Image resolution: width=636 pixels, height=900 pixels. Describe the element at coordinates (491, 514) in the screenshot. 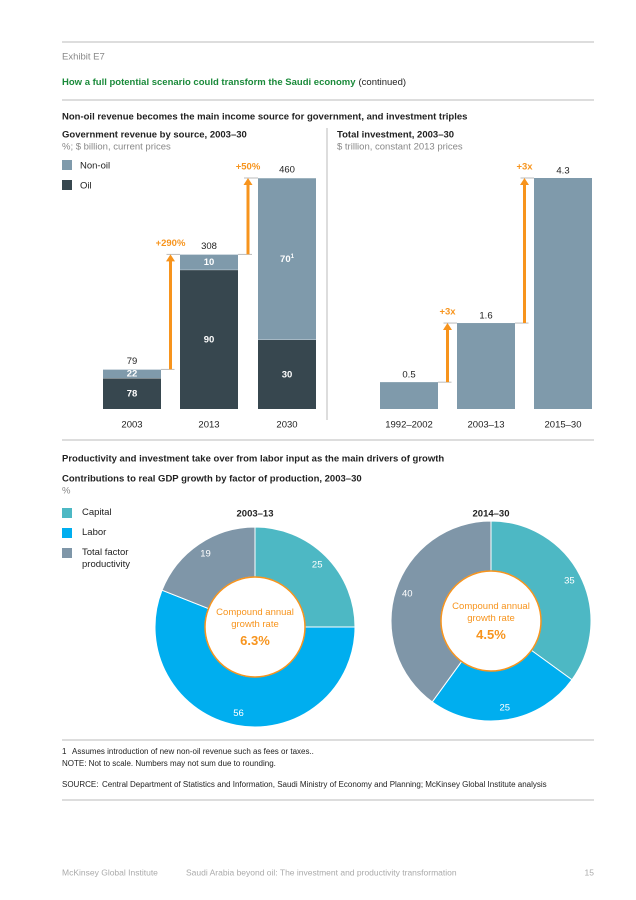

I see `donut-title: 2014–30` at that location.